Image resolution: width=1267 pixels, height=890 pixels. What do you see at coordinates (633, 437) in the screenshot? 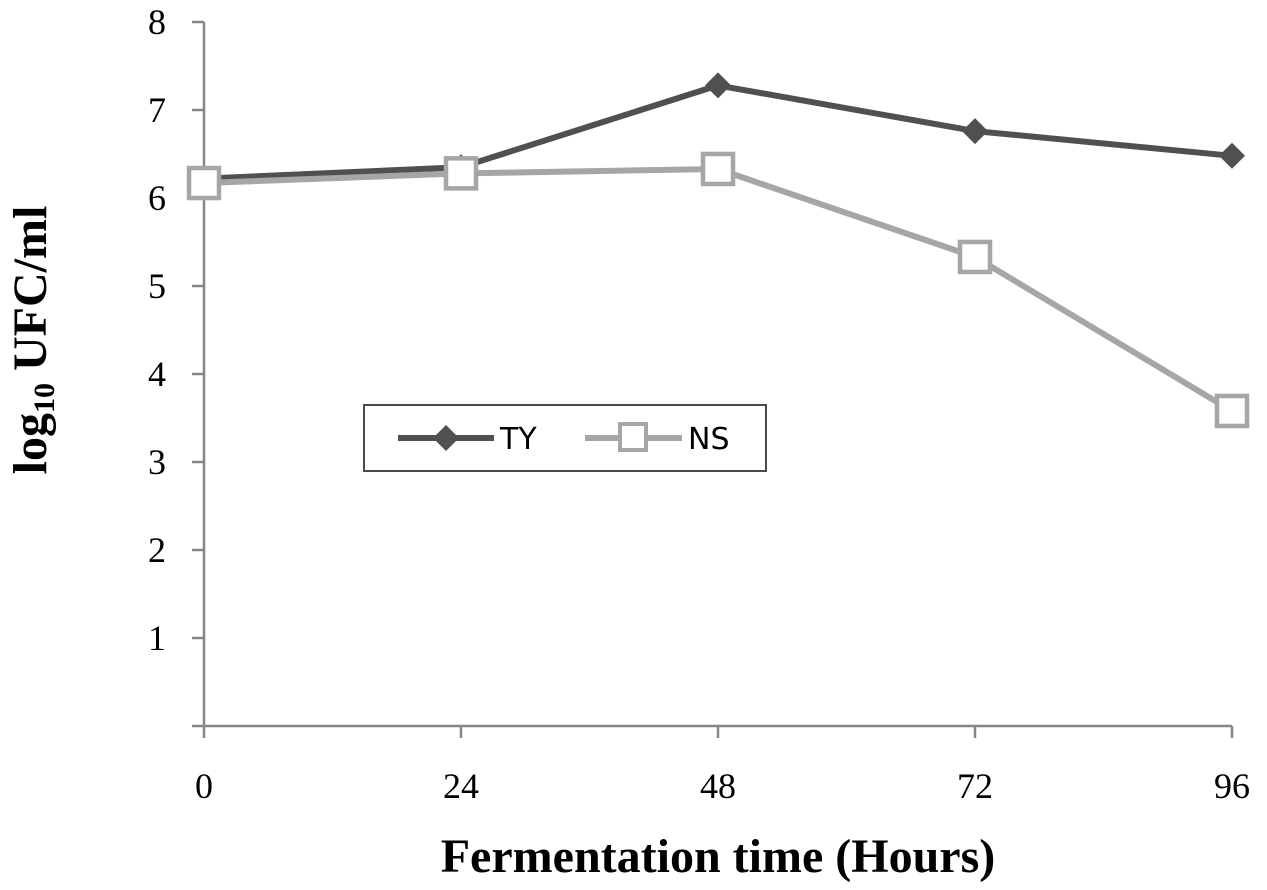
I see `legend-marker-ns` at bounding box center [633, 437].